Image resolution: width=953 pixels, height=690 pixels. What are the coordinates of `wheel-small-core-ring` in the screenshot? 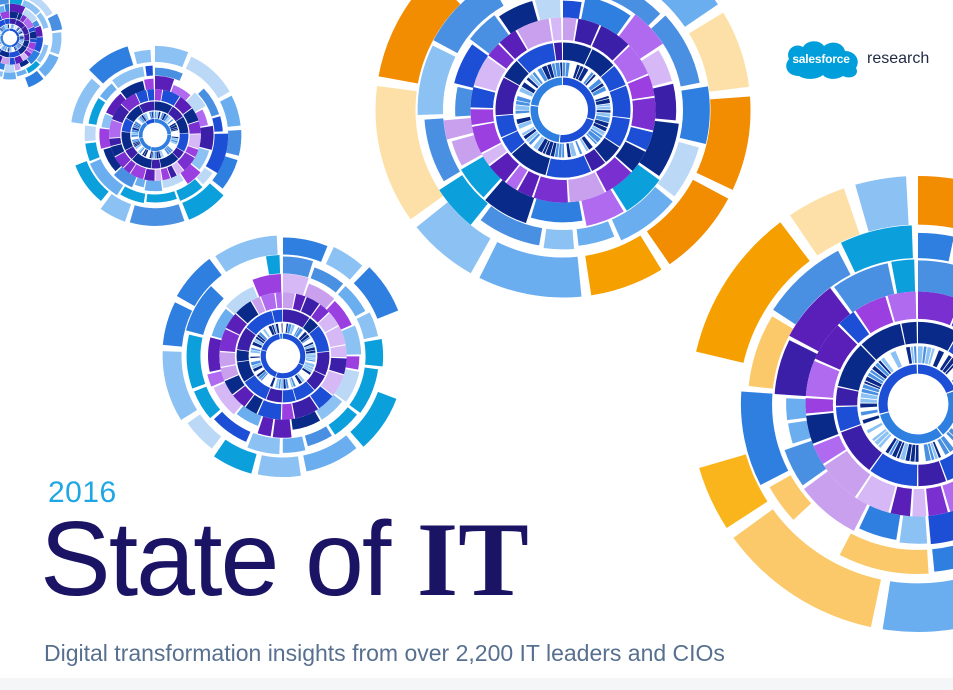 It's located at (138, 172).